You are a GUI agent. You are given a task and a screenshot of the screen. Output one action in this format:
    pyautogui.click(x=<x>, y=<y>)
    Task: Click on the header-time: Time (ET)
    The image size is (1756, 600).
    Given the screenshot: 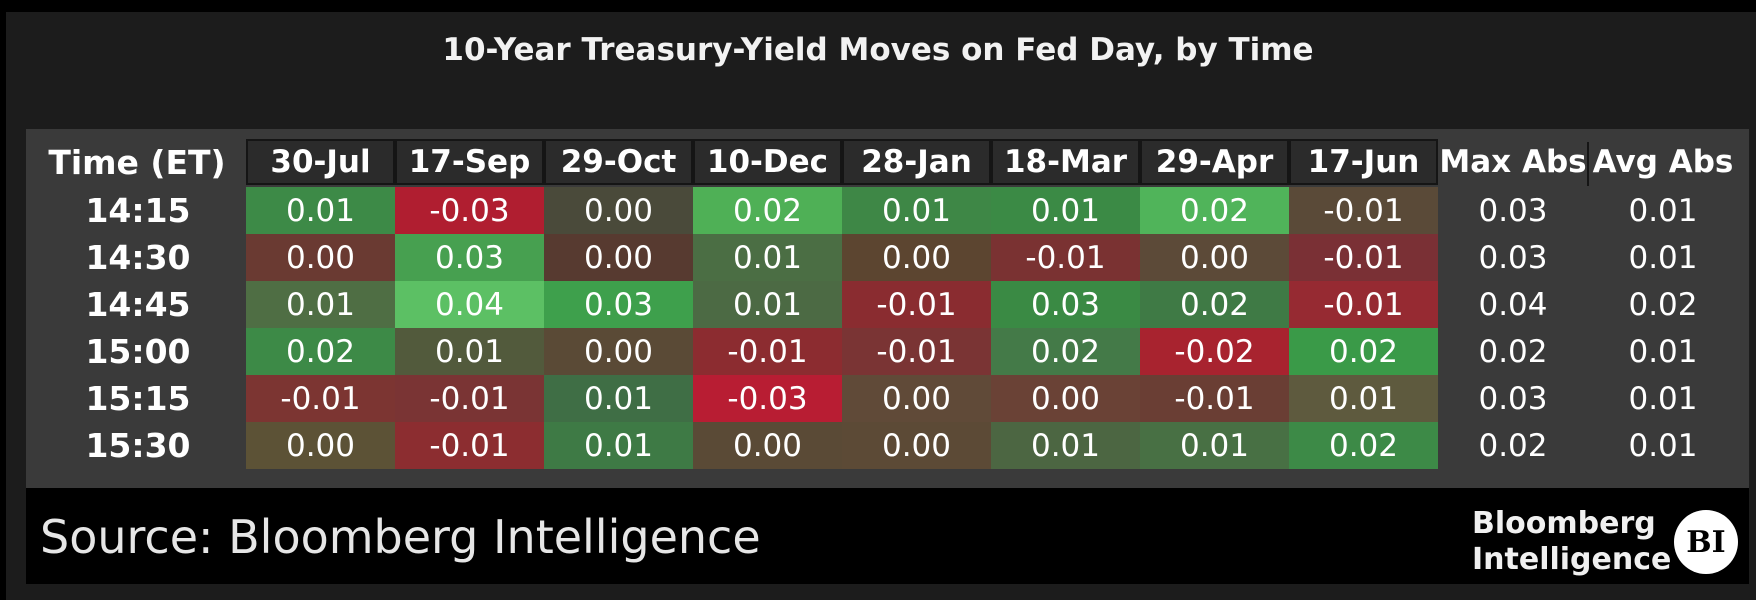 What is the action you would take?
    pyautogui.click(x=137, y=162)
    